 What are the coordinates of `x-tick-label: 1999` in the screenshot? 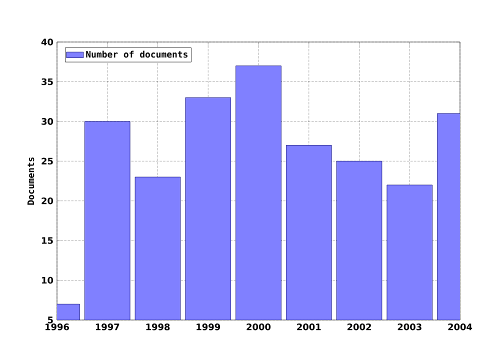 It's located at (208, 327).